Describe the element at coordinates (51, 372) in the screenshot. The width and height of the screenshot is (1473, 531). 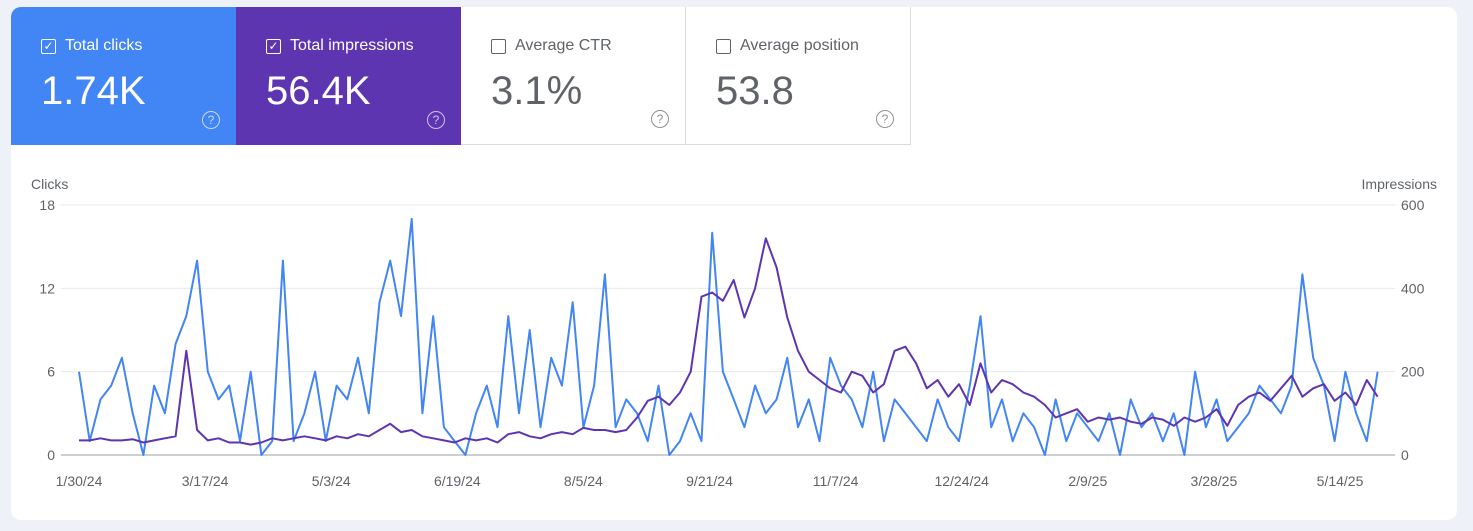
I see `left-tick-label: 6` at that location.